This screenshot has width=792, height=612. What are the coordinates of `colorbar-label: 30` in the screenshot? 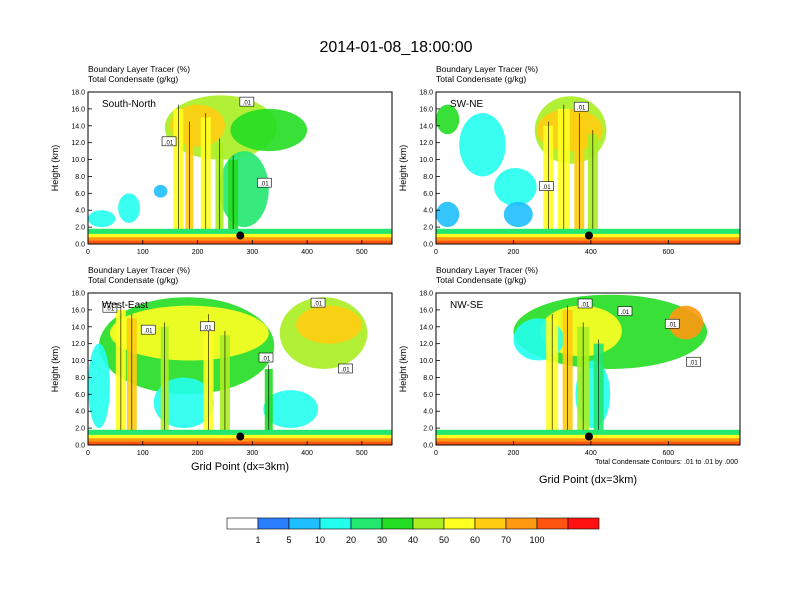 It's located at (382, 540).